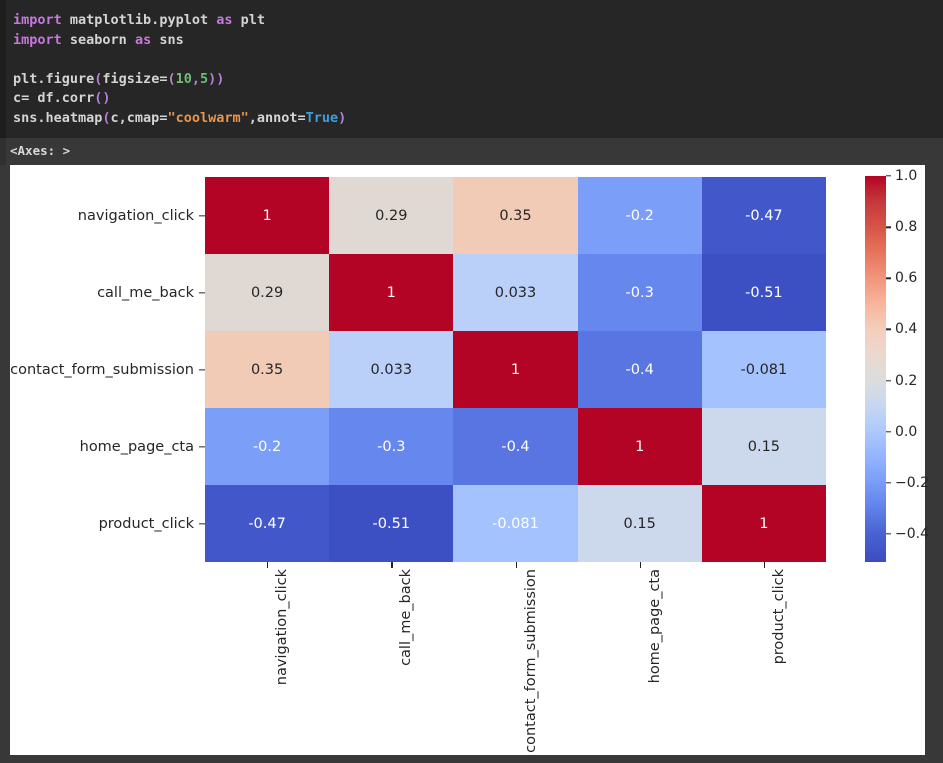 The height and width of the screenshot is (763, 943). What do you see at coordinates (248, 20) in the screenshot?
I see `code-token: plt` at bounding box center [248, 20].